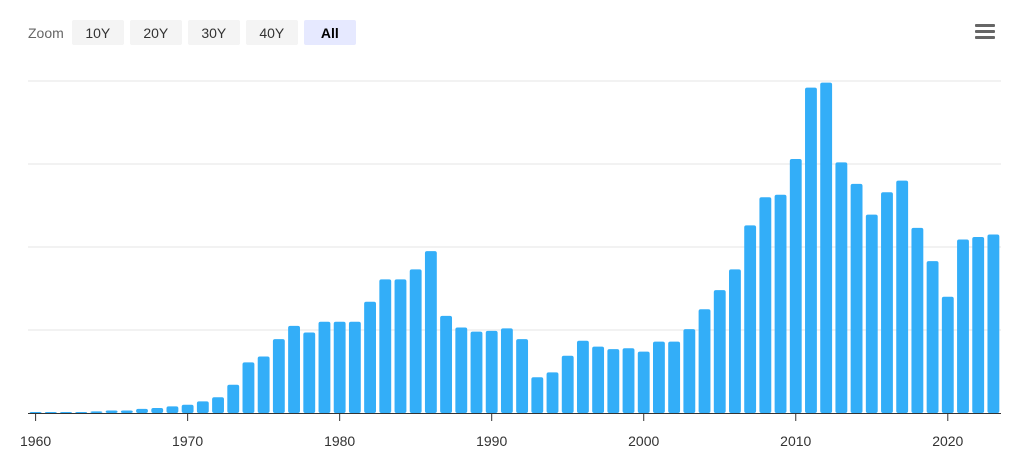 The height and width of the screenshot is (470, 1012). Describe the element at coordinates (917, 320) in the screenshot. I see `bar-2018` at that location.